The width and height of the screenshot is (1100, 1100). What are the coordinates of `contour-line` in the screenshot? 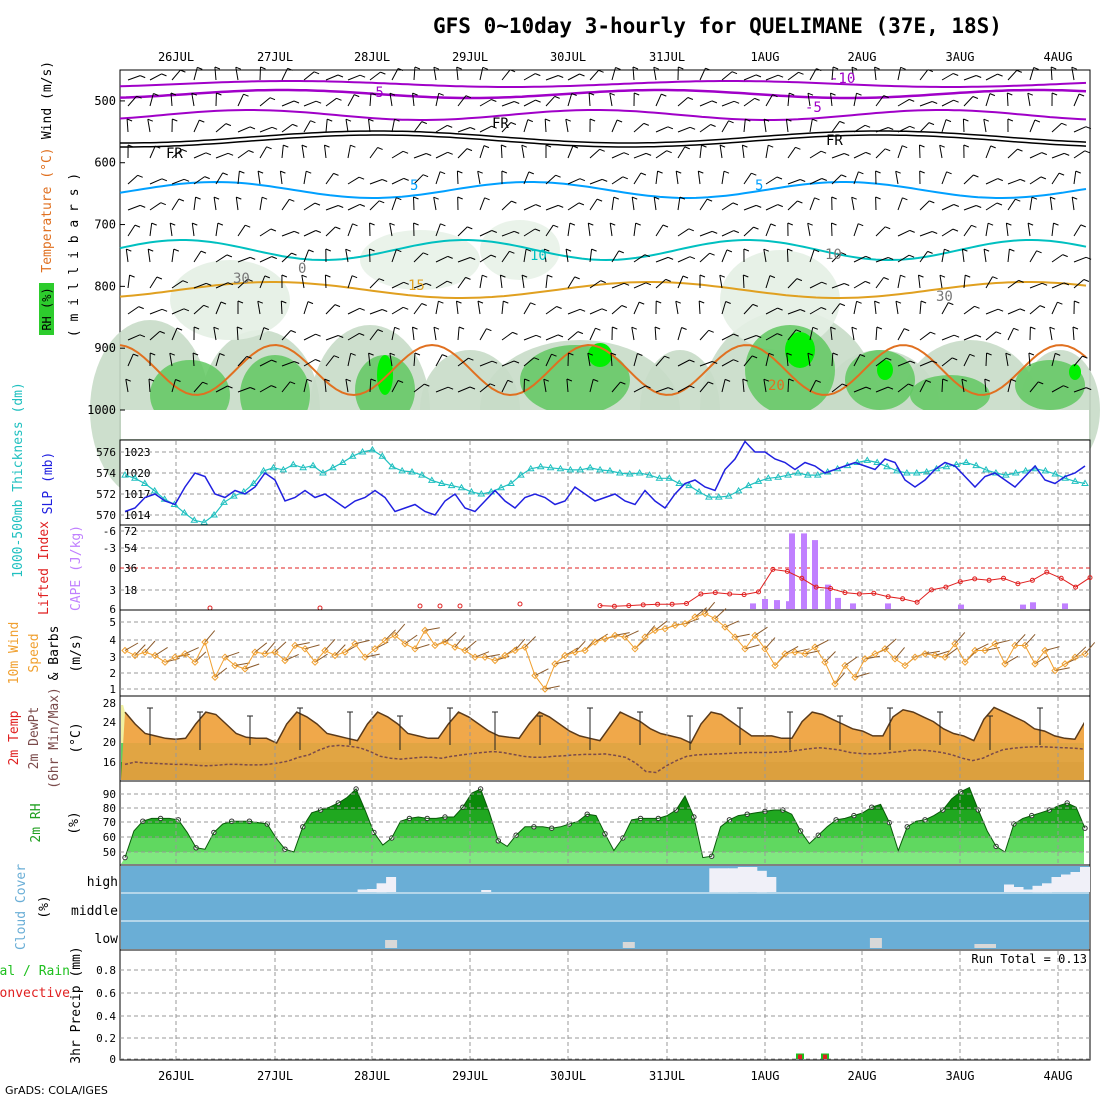 It's located at (603, 189).